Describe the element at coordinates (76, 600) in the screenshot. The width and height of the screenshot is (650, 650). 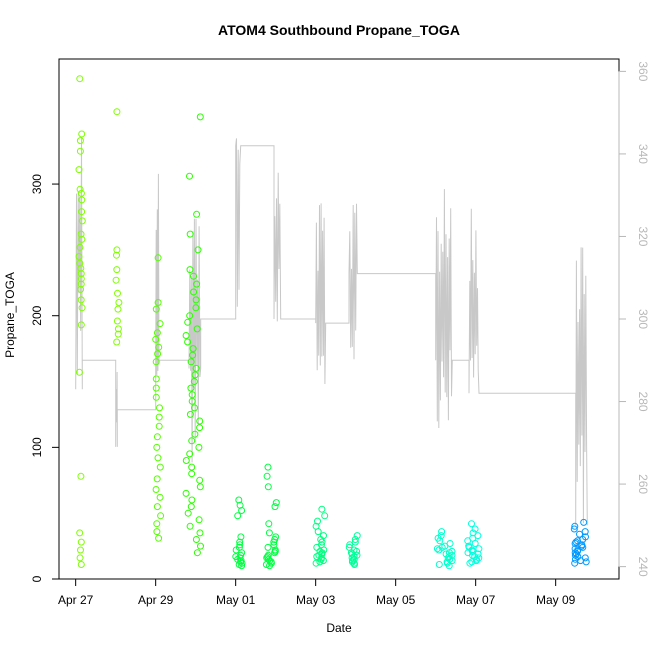
I see `x-tick-label: Apr 27` at that location.